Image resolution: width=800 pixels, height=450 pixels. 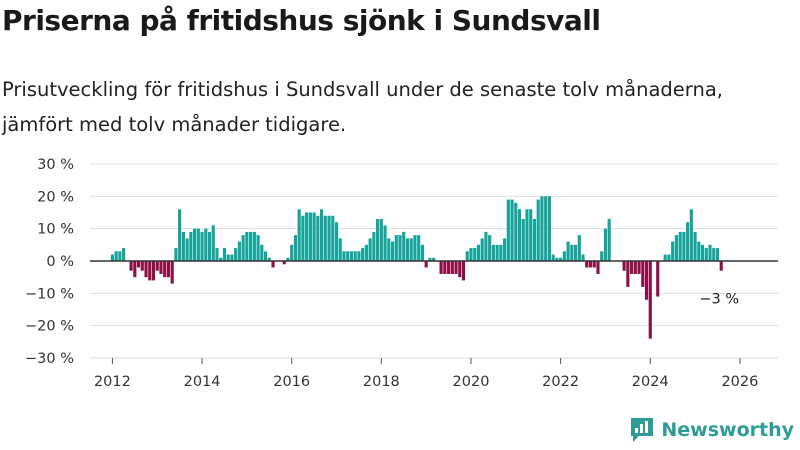 I want to click on x-tick-label: 2014, so click(x=202, y=382).